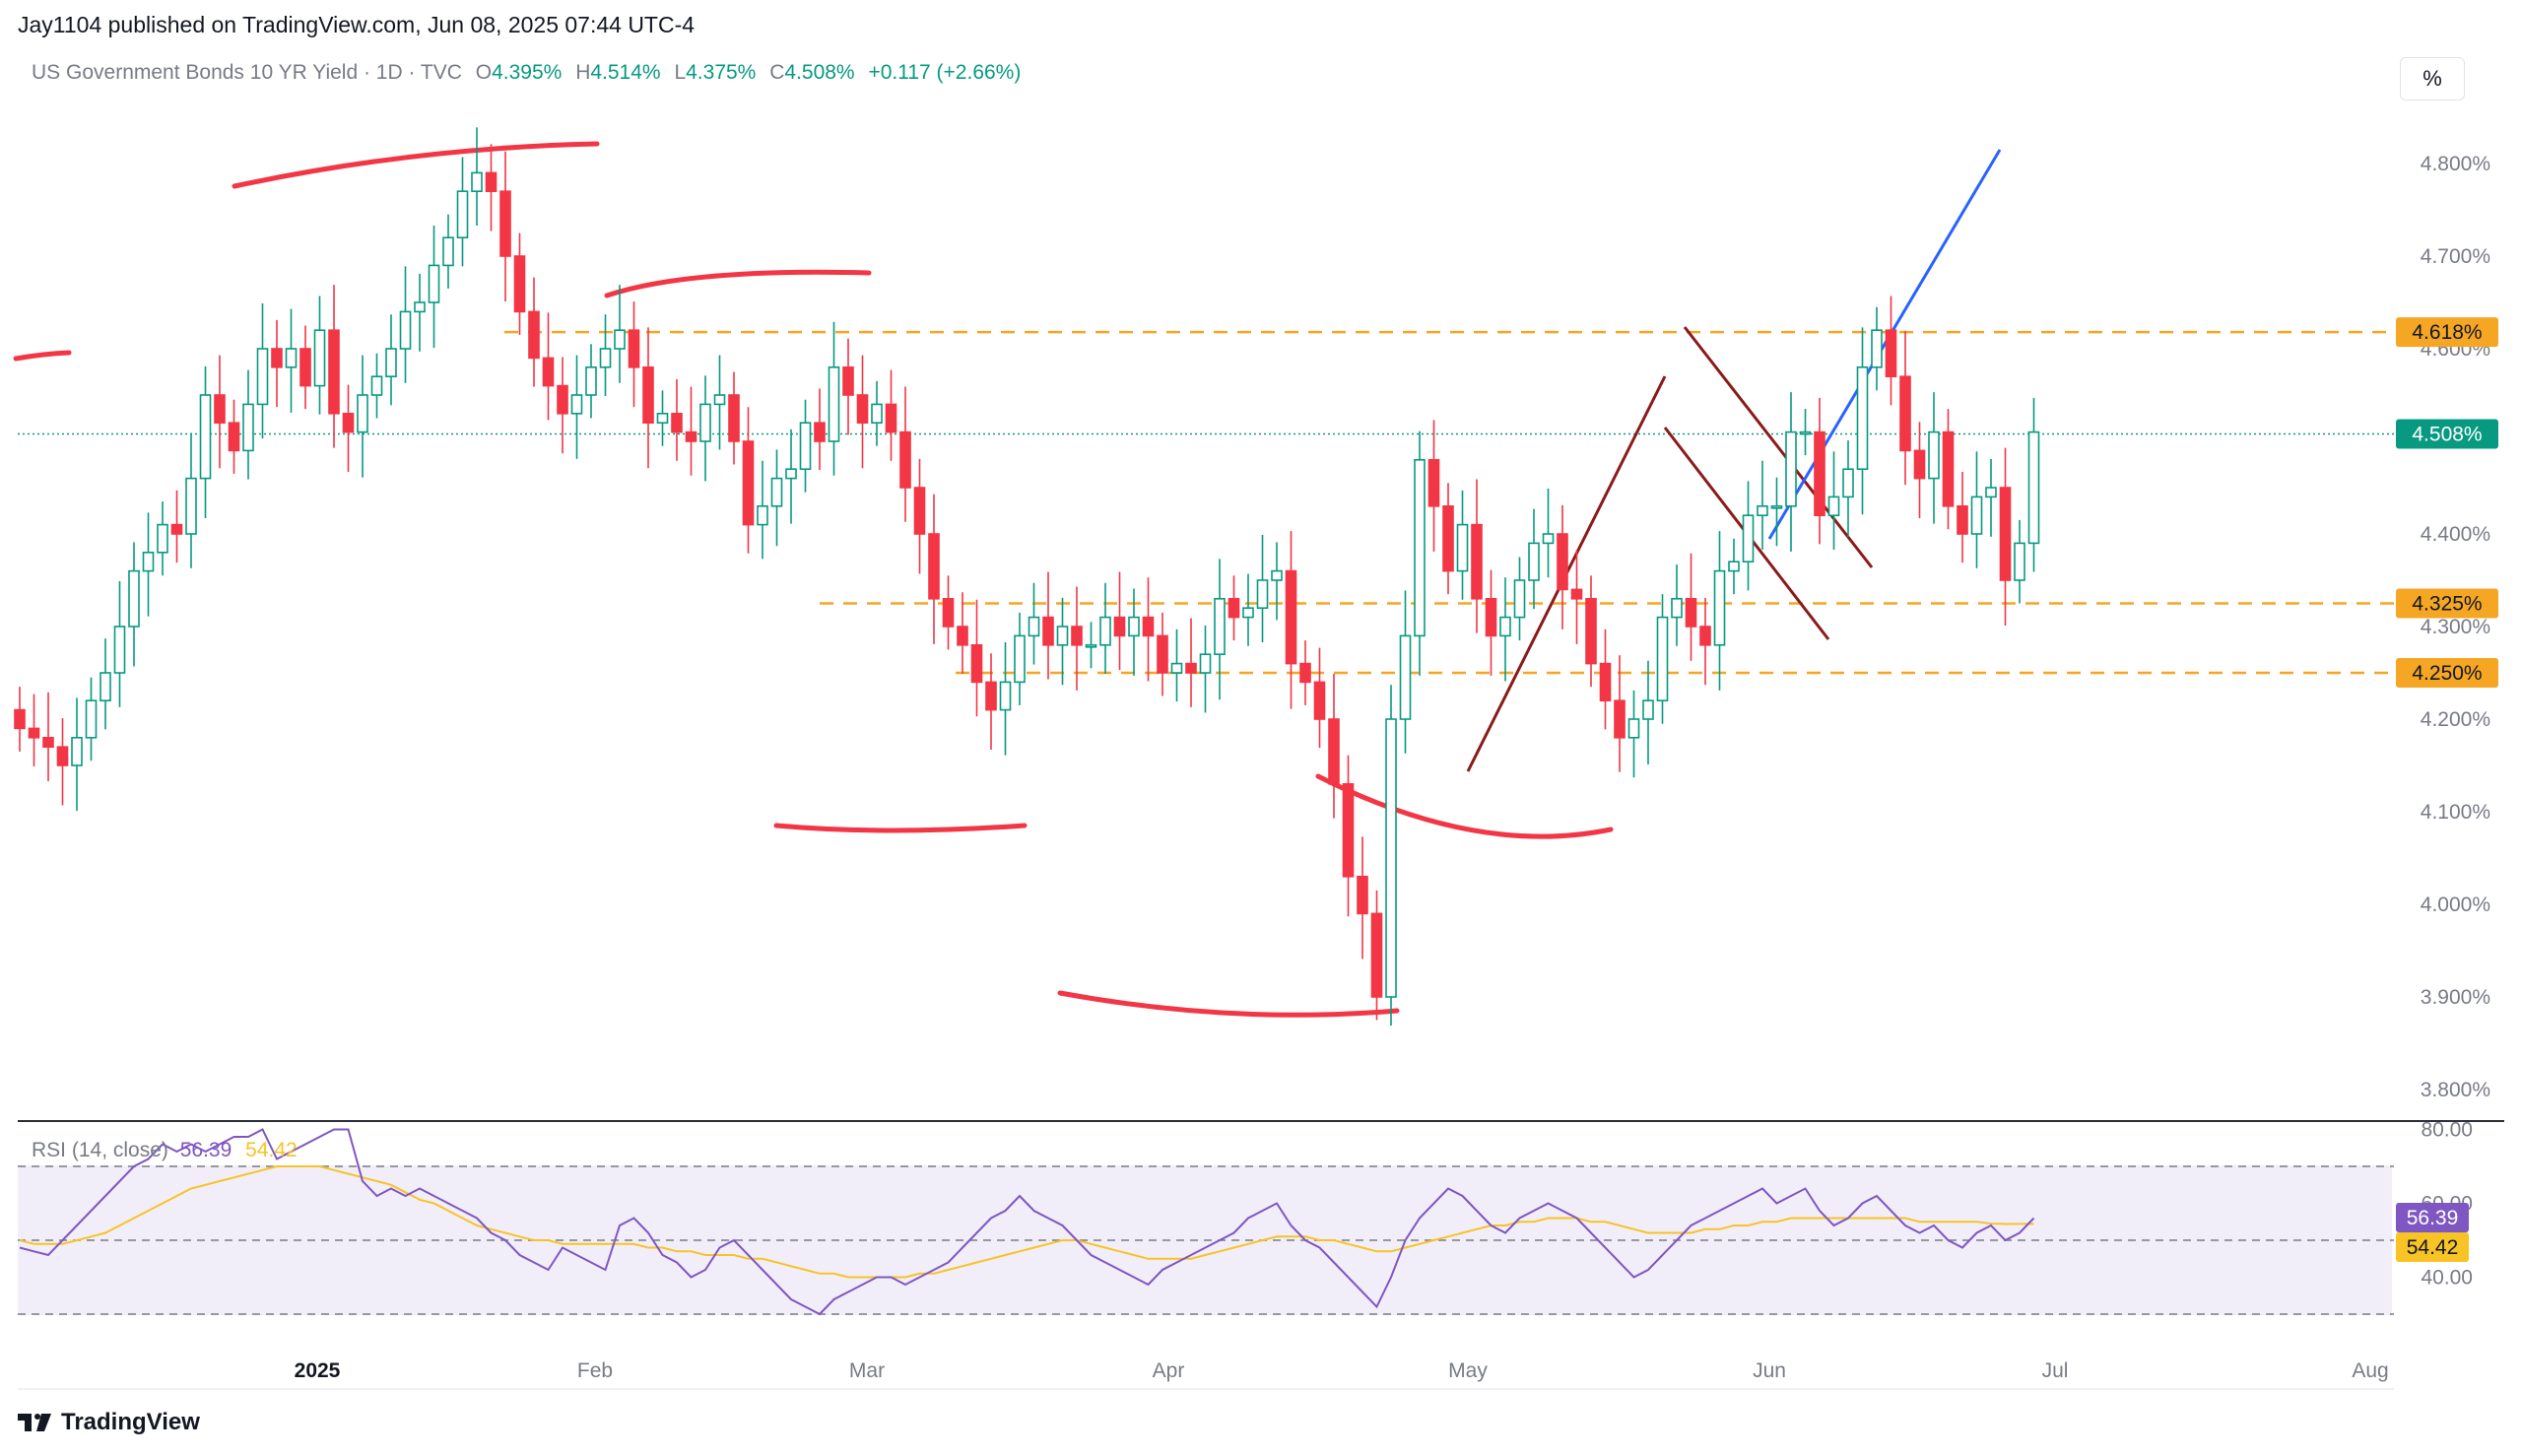 Image resolution: width=2522 pixels, height=1456 pixels. Describe the element at coordinates (2447, 603) in the screenshot. I see `price-tag` at that location.